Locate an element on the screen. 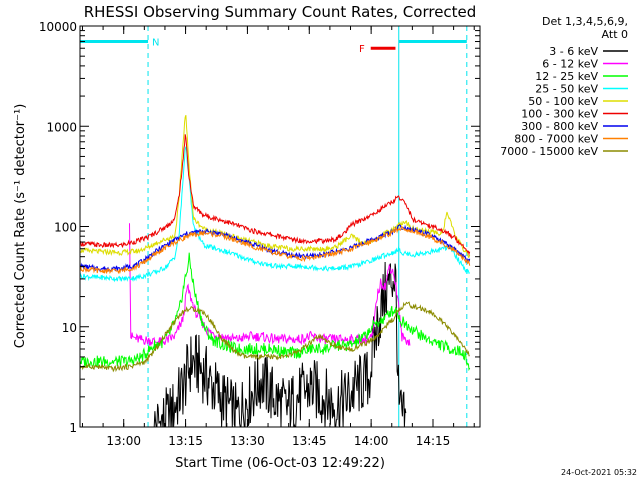 The width and height of the screenshot is (640, 480). annotation-layer: NF is located at coordinates (273, 46).